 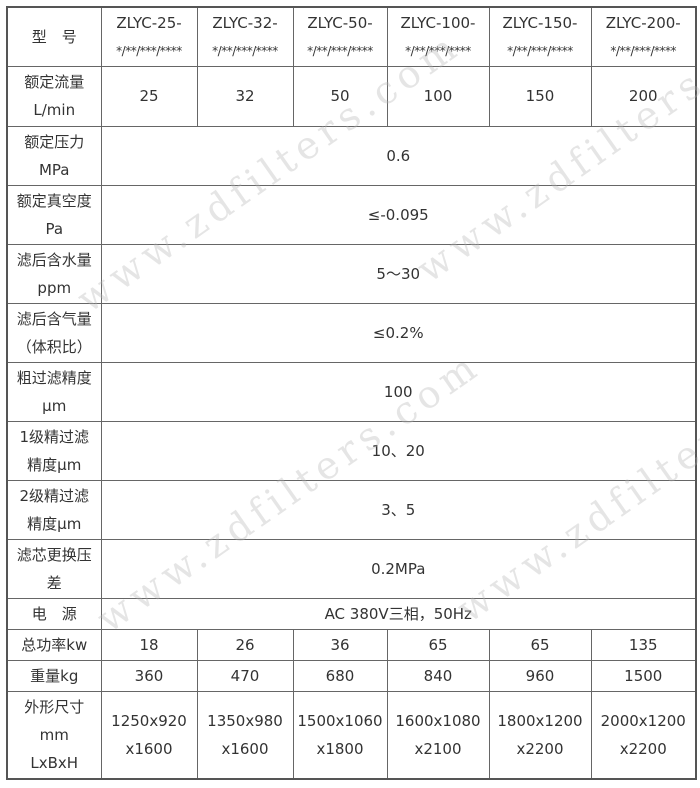 I want to click on table-row-pressure: 额定压力 MPa 0.6, so click(x=351, y=155).